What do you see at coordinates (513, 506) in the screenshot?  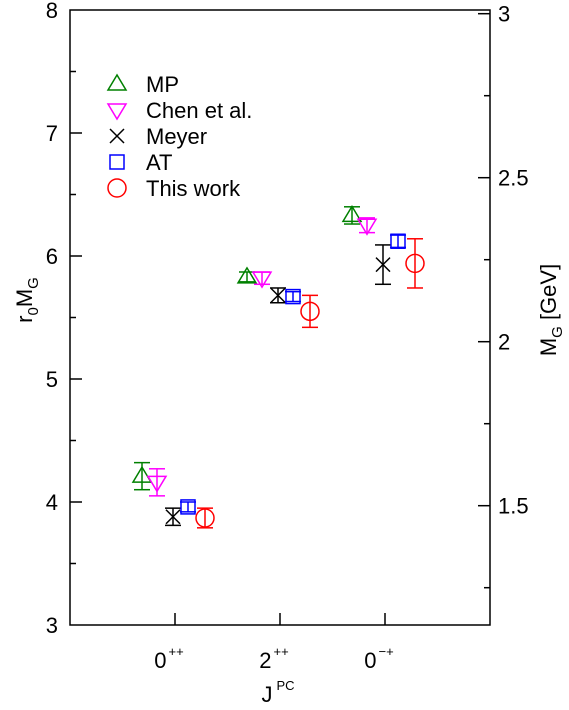 I see `right-tick-label: 1.5` at bounding box center [513, 506].